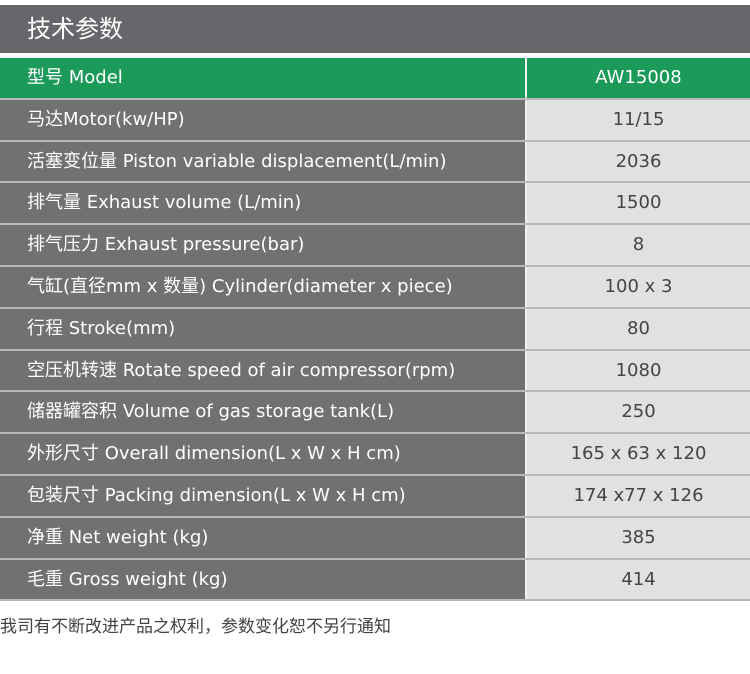  What do you see at coordinates (638, 161) in the screenshot?
I see `spec-value: 2036` at bounding box center [638, 161].